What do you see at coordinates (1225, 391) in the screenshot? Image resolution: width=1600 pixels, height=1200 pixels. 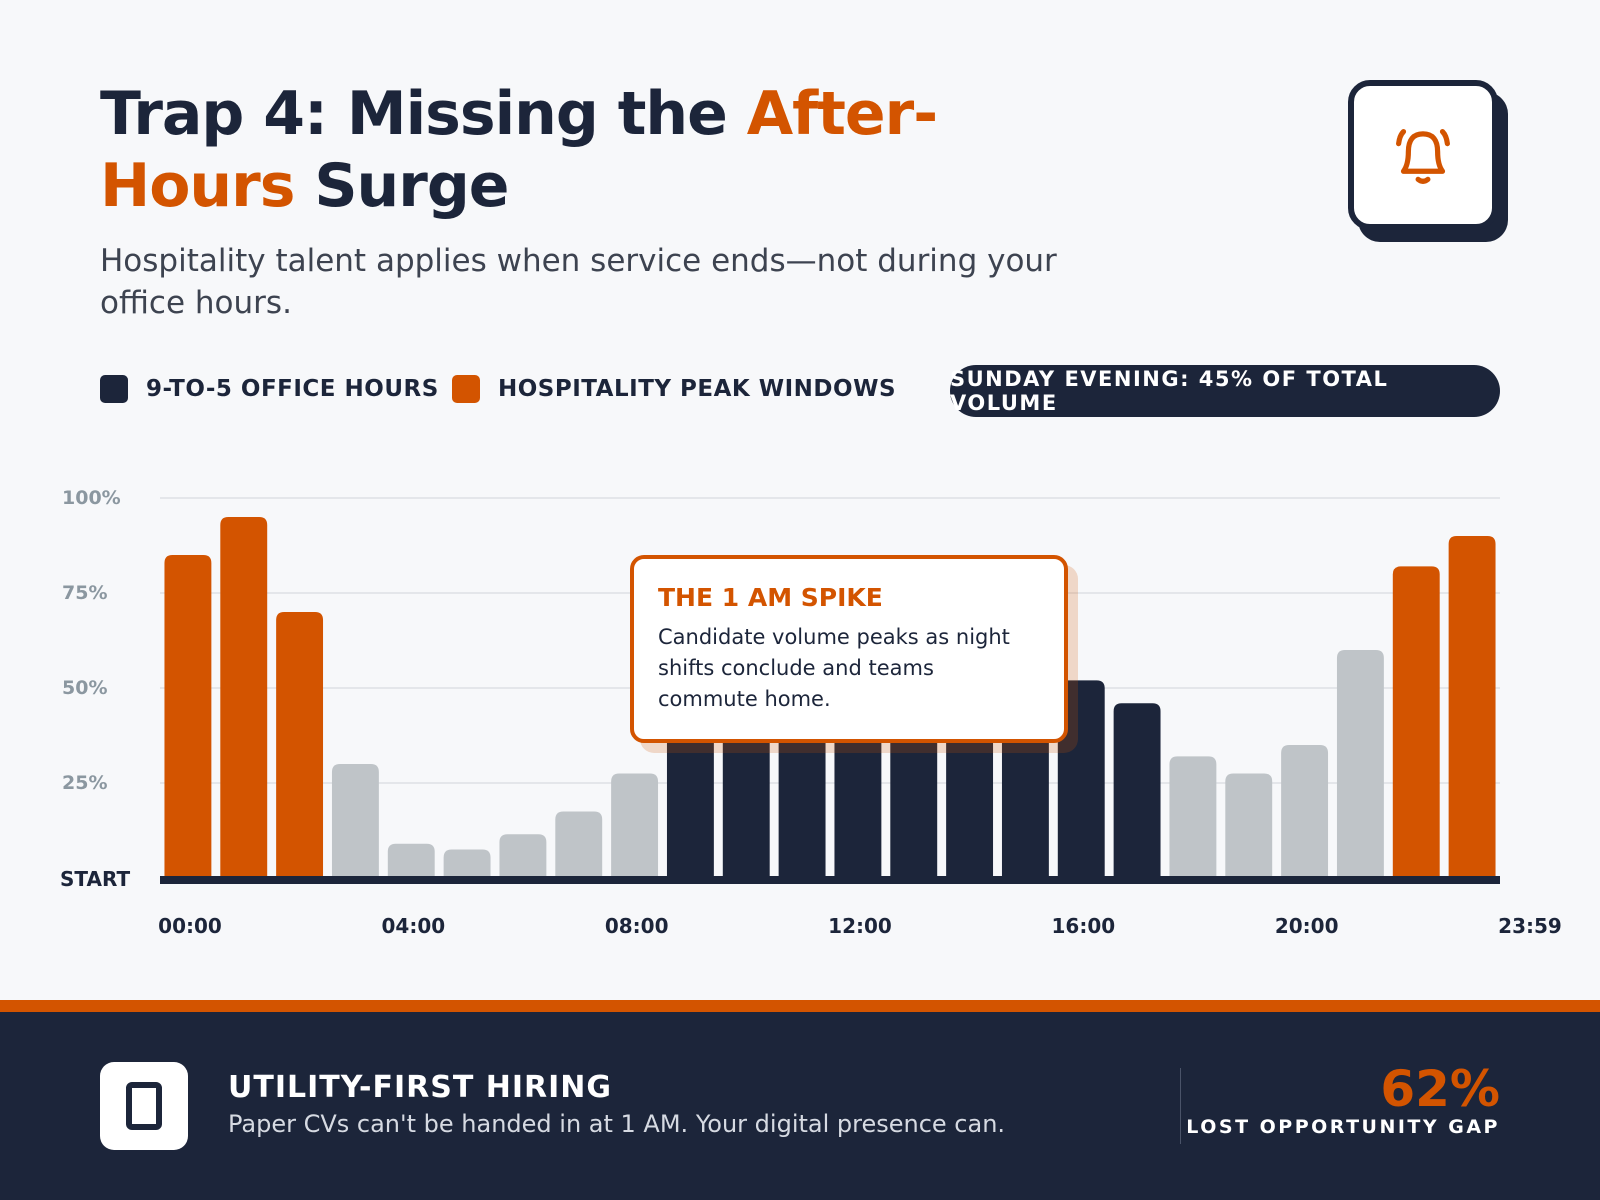 I see `volume-badge: SUNDAY EVENING: 45% OF TOTAL VOLUME` at bounding box center [1225, 391].